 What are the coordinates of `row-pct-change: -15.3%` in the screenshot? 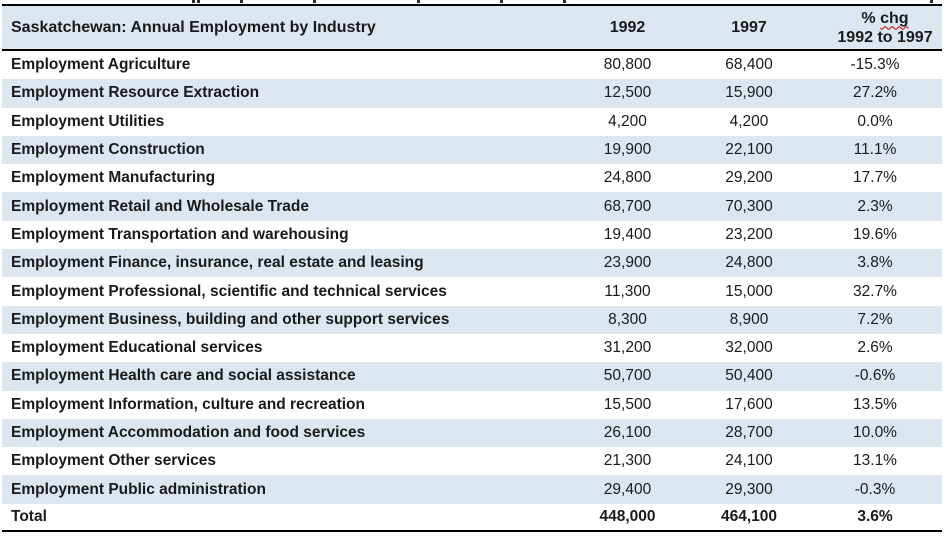 It's located at (875, 65).